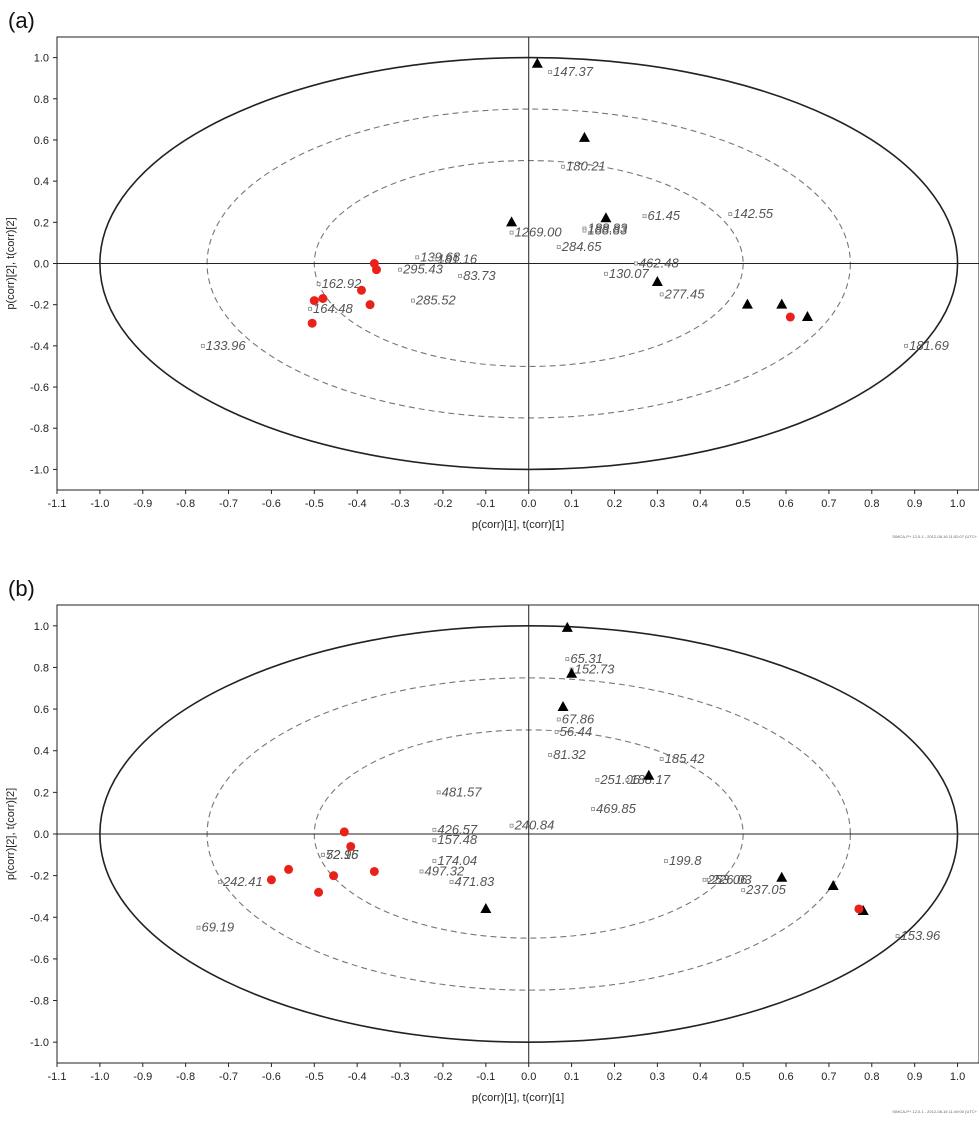 Image resolution: width=979 pixels, height=1129 pixels. I want to click on variable-label: 83.73, so click(479, 275).